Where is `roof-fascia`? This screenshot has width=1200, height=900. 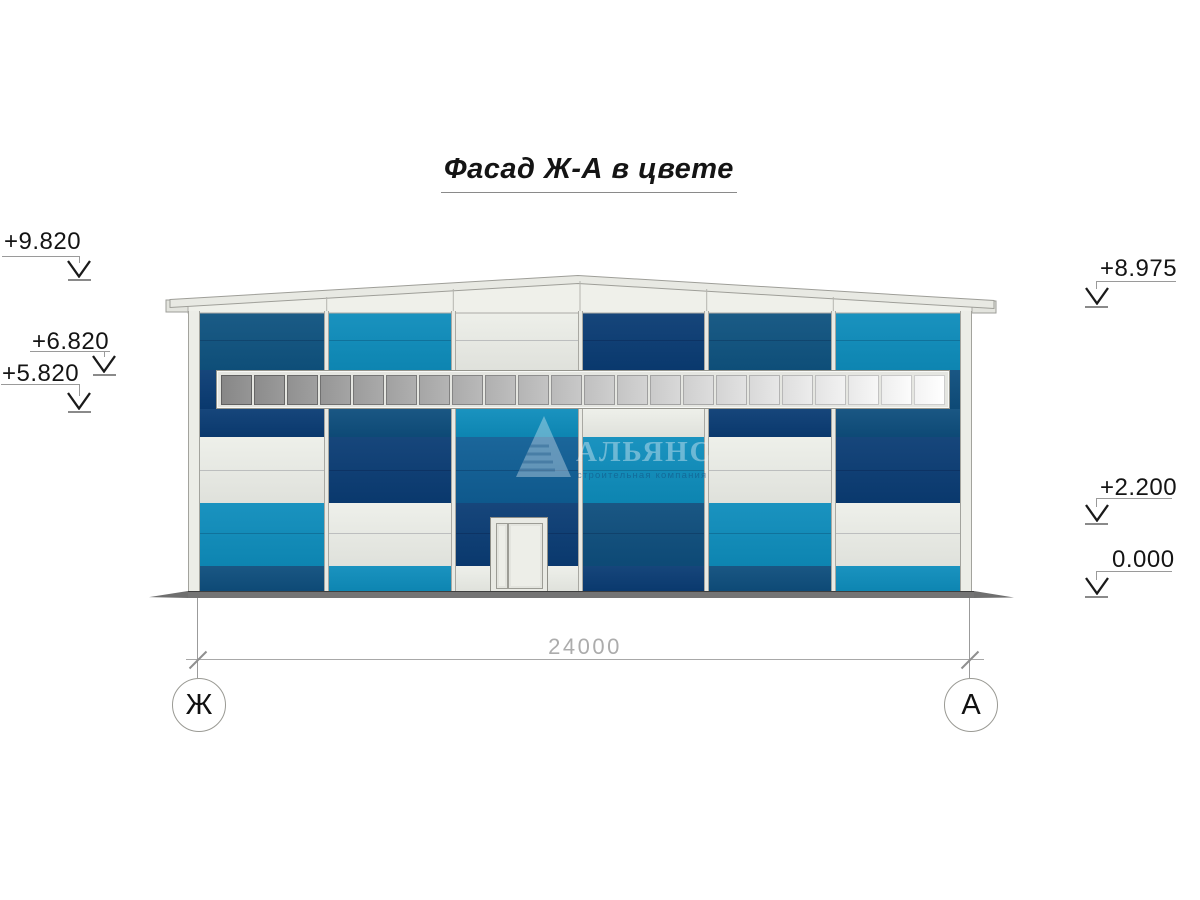
roof-fascia is located at coordinates (582, 292).